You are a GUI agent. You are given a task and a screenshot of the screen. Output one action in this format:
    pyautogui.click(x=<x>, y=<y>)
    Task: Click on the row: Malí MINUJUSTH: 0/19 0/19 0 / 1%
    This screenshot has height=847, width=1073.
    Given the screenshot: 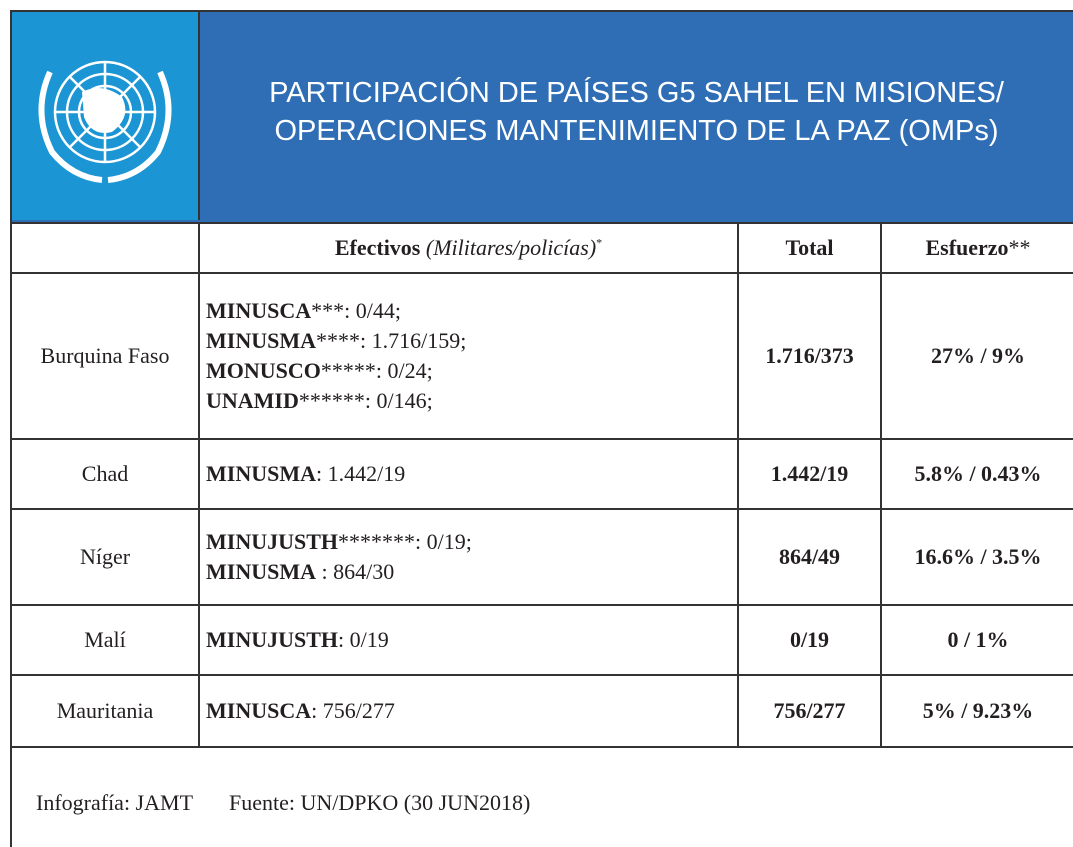 What is the action you would take?
    pyautogui.click(x=541, y=640)
    